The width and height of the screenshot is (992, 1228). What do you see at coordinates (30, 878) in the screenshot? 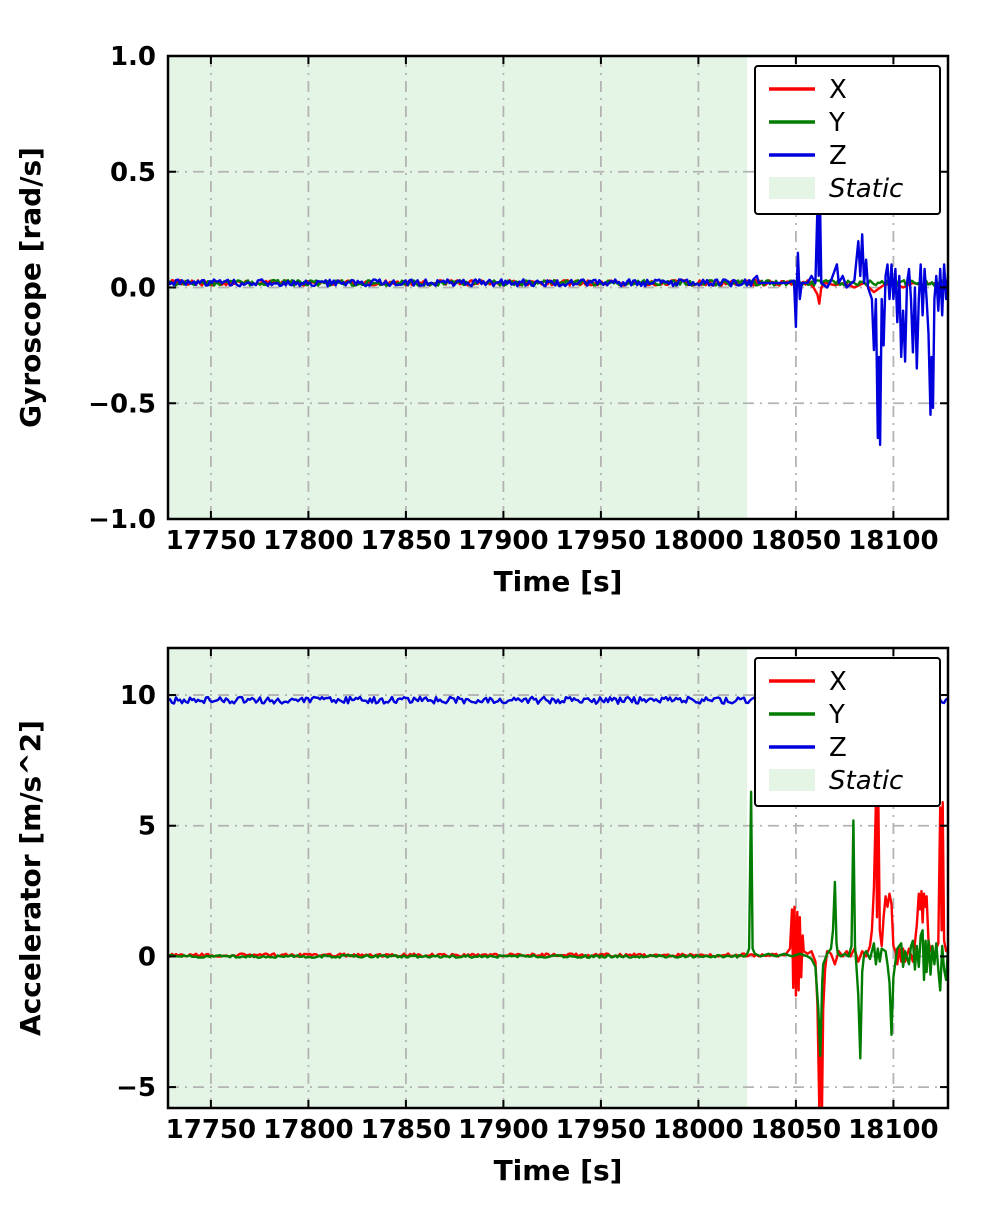
I see `y-axis-label: Accelerator [m/s^2]` at bounding box center [30, 878].